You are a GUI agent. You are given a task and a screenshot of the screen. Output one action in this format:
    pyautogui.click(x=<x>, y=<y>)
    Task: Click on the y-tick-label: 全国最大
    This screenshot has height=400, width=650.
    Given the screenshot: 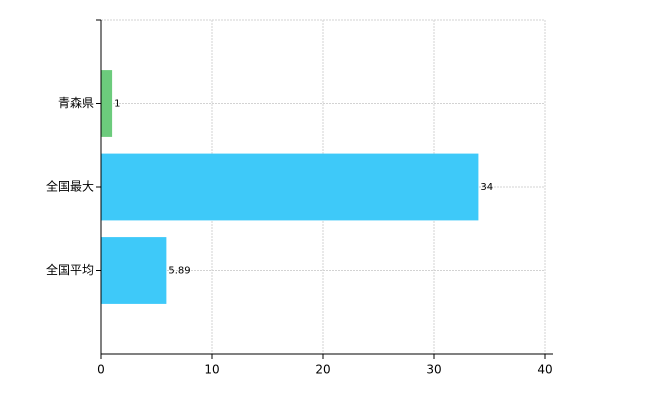 What is the action you would take?
    pyautogui.click(x=70, y=186)
    